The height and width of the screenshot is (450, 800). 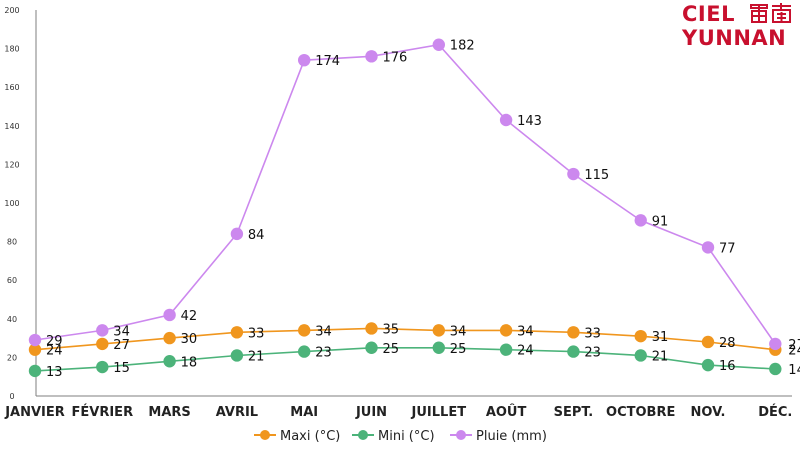 I want to click on data-label: 15, so click(x=121, y=368).